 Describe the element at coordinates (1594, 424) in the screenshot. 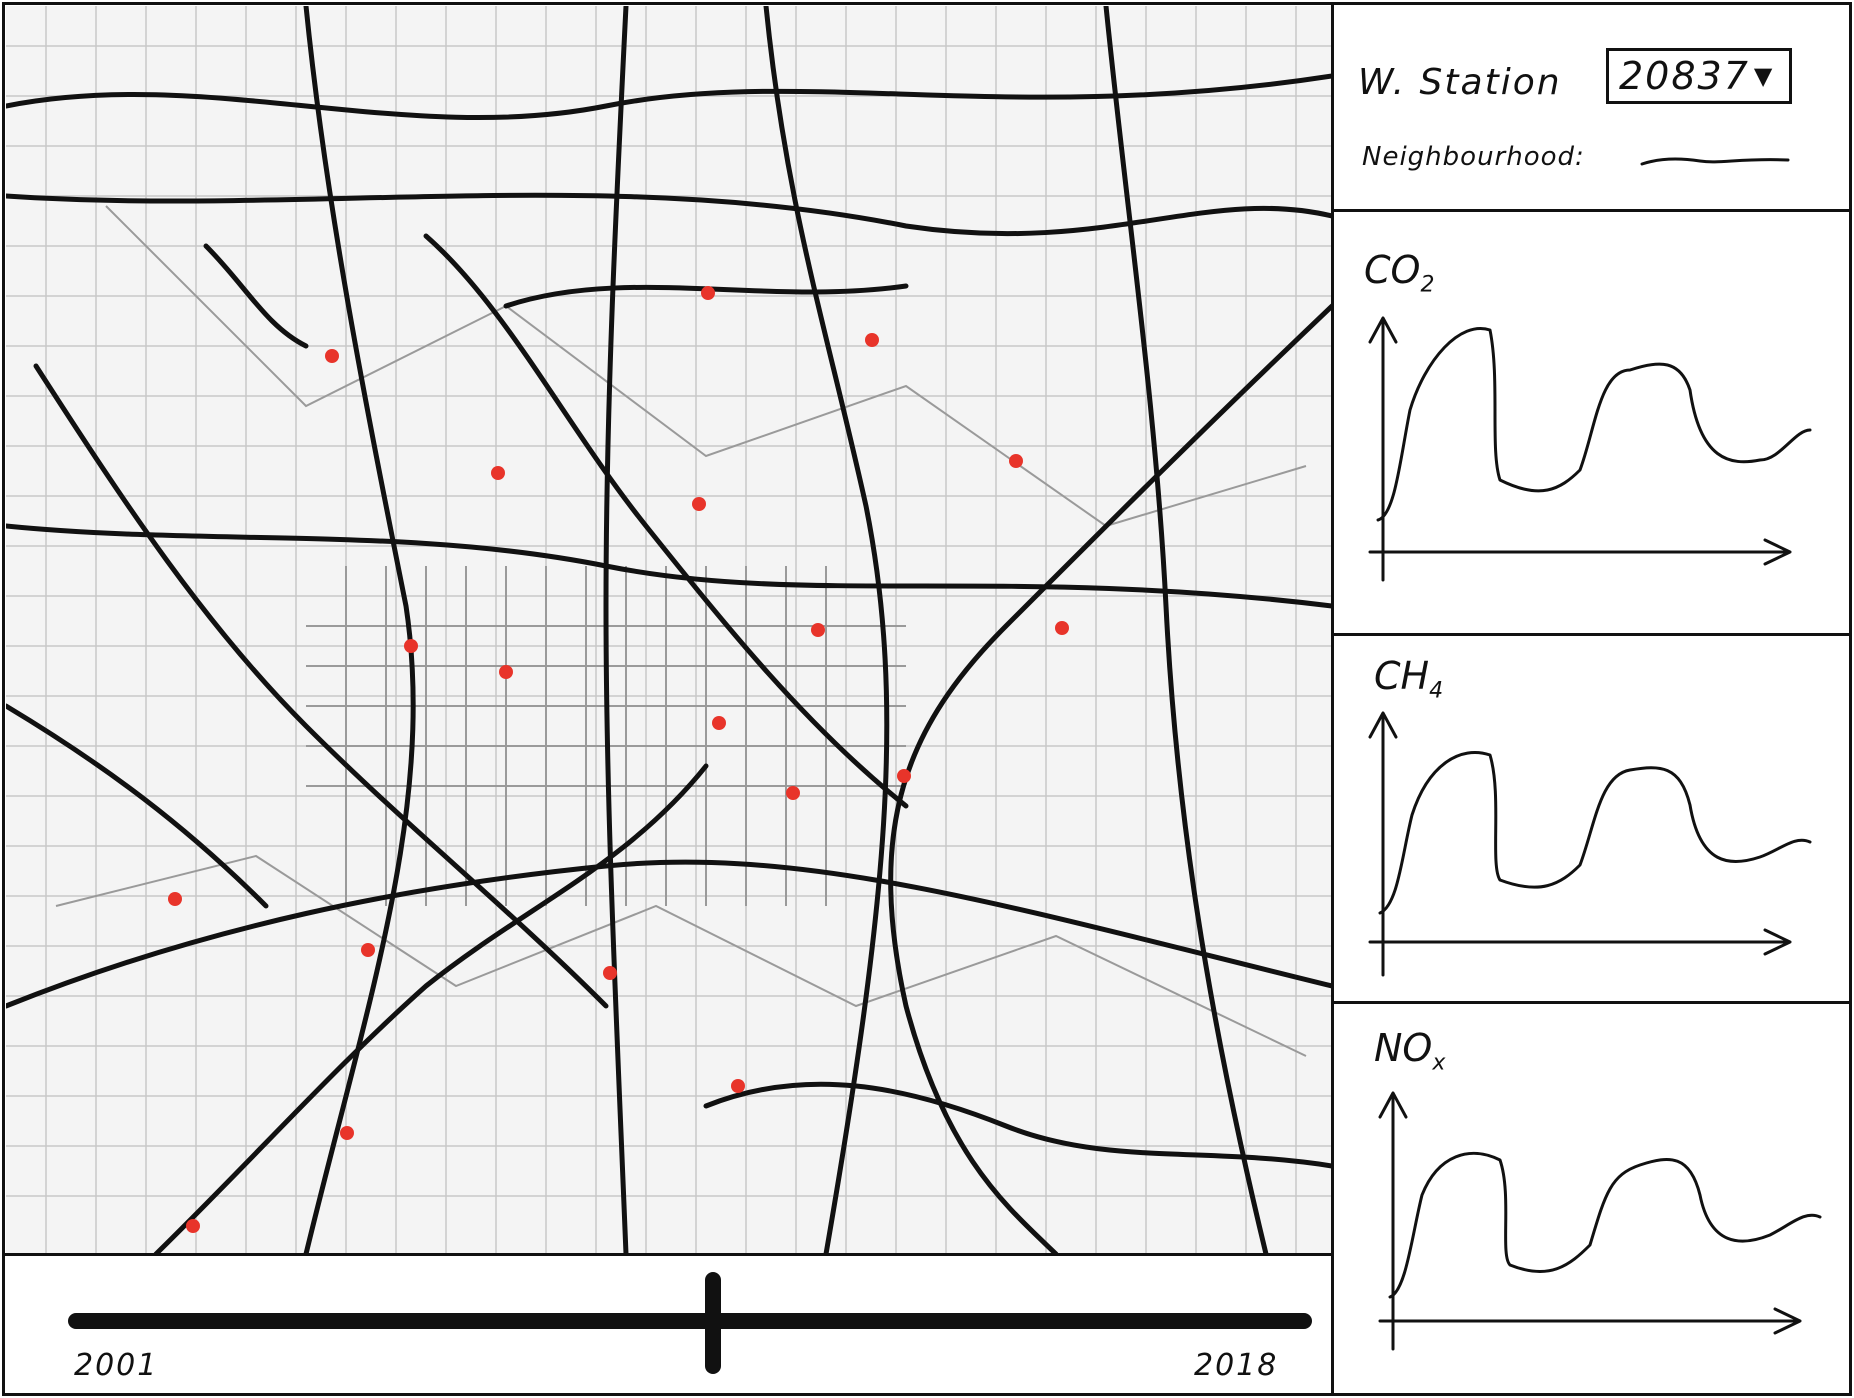

I see `co2-series-line` at that location.